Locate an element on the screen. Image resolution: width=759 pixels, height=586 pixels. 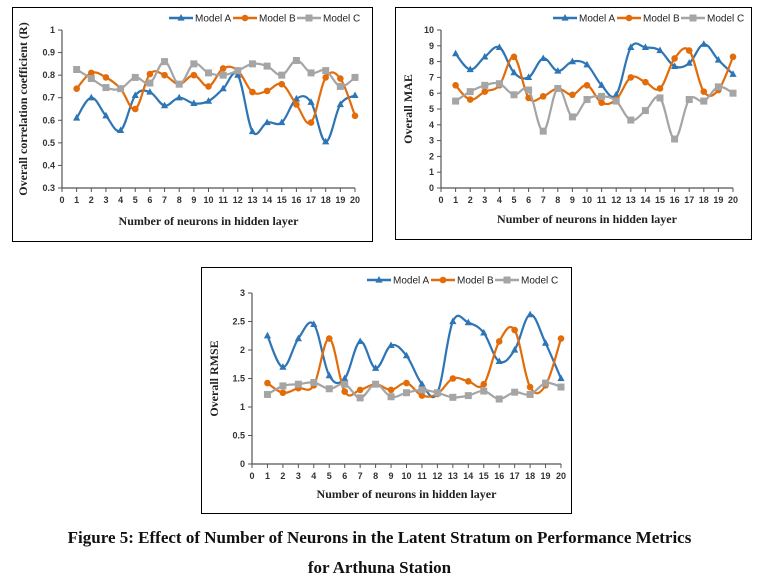
x-tick-label: 19 is located at coordinates (718, 200).